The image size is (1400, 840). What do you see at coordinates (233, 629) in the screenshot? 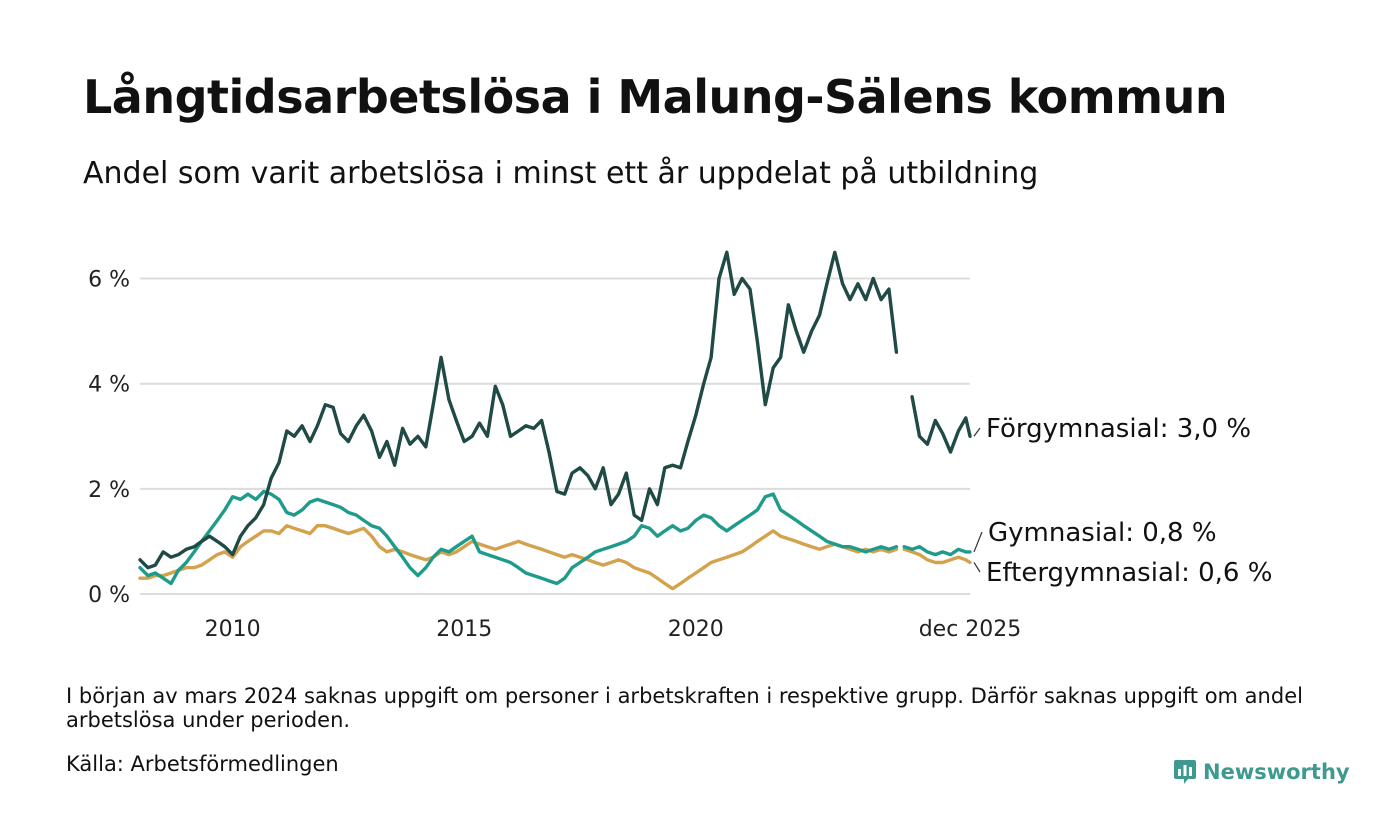
I see `x-tick-label: 2010` at bounding box center [233, 629].